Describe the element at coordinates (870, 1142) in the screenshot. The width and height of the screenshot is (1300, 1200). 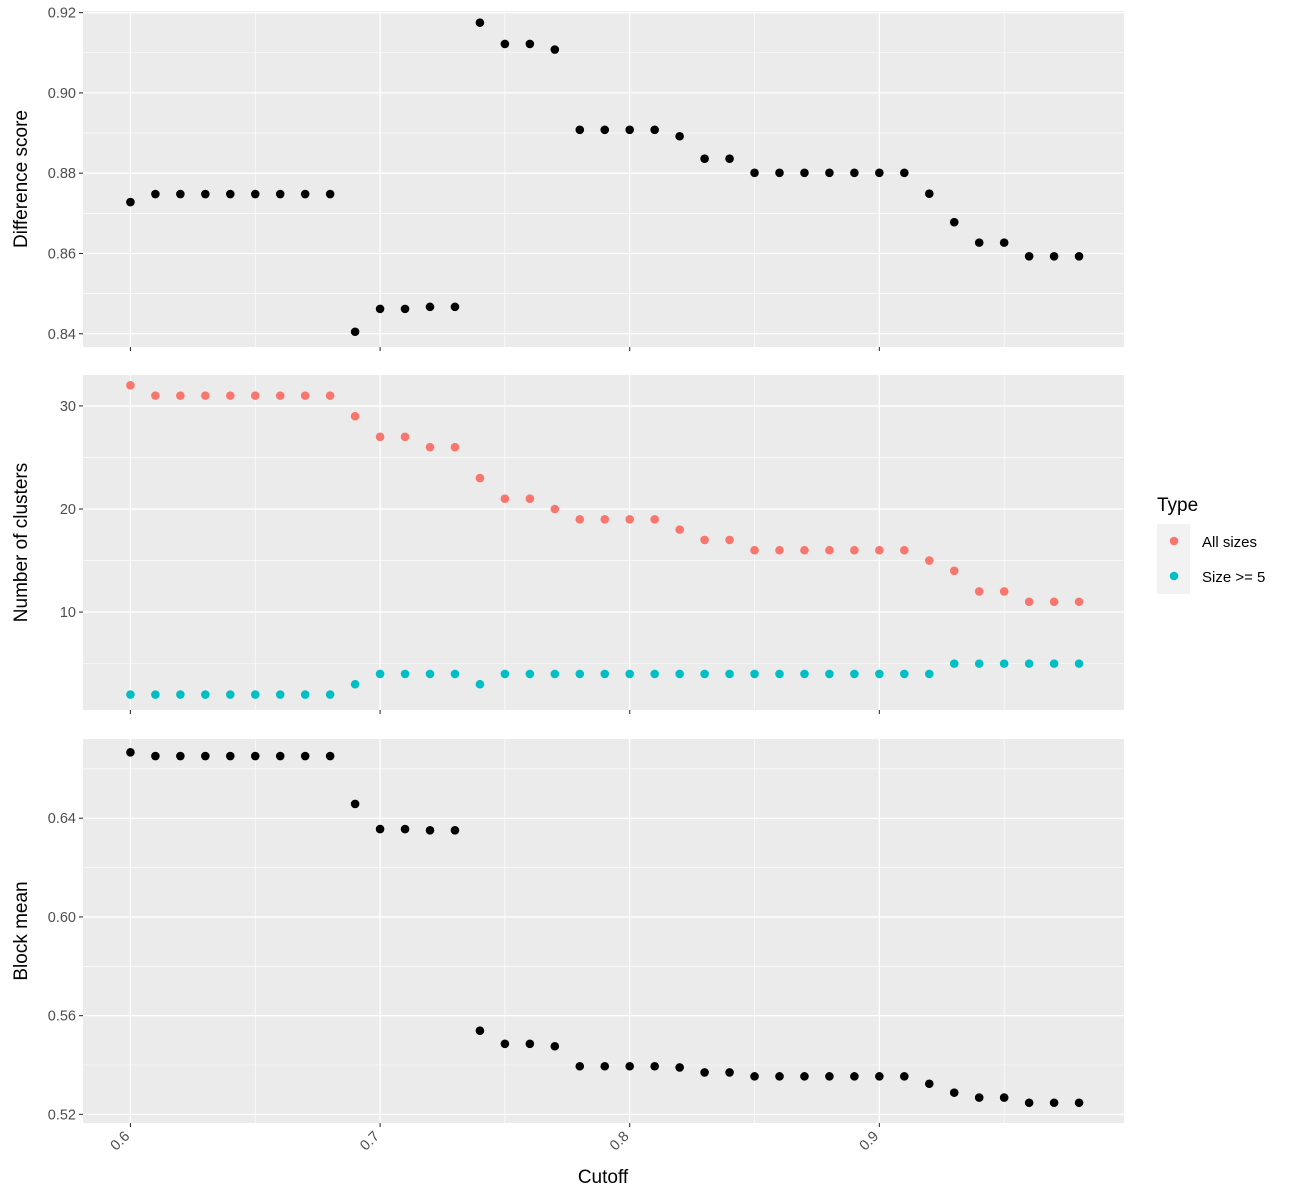
I see `x-tick-label: 0.9` at that location.